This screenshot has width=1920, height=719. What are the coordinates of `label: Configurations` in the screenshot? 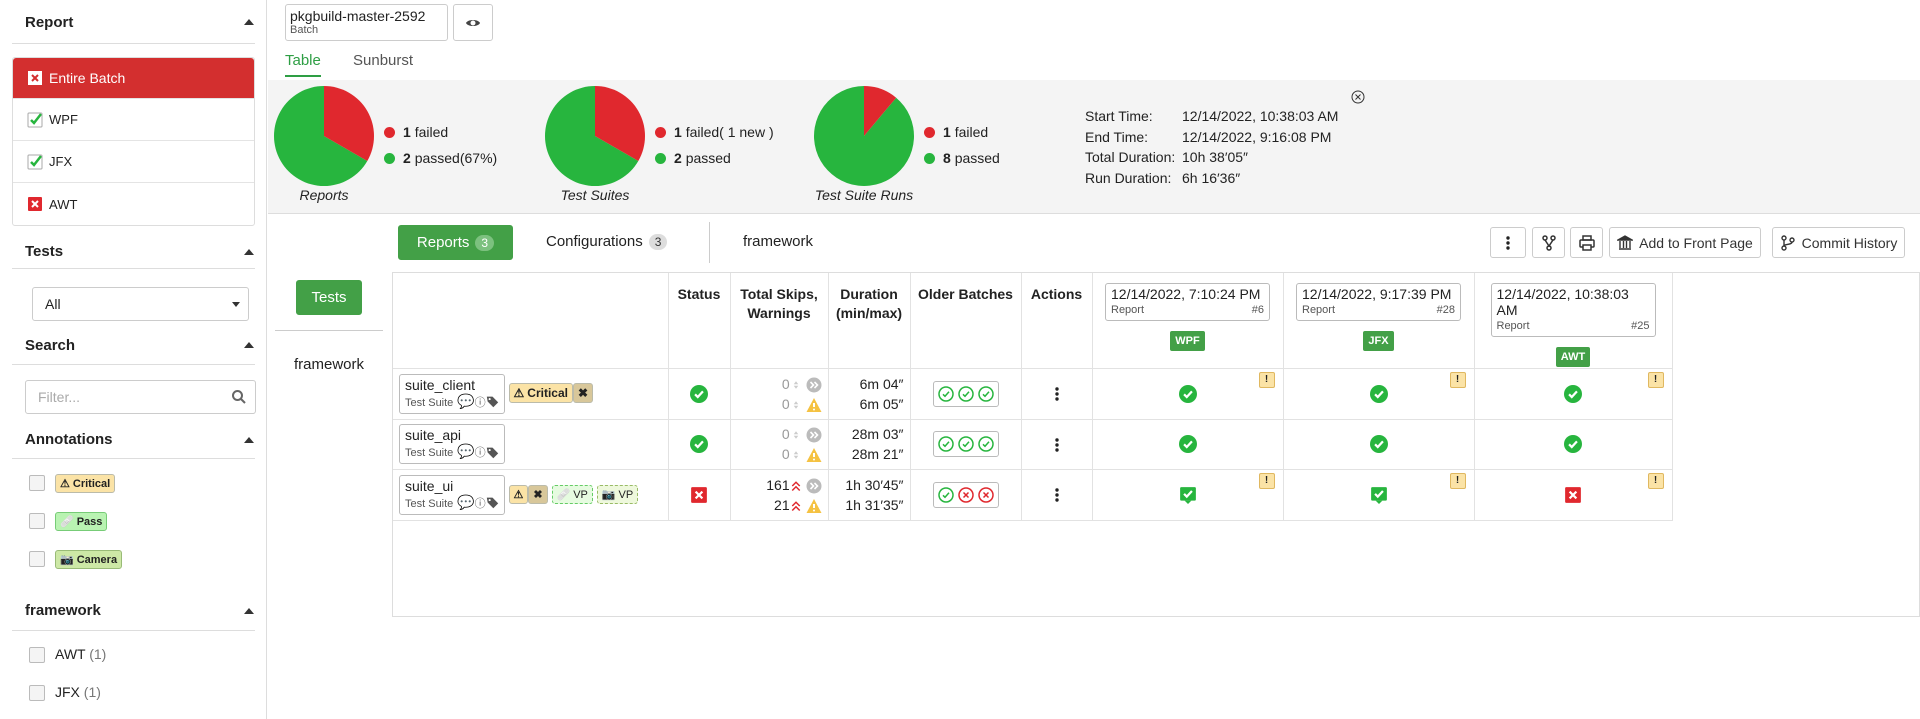 It's located at (594, 241).